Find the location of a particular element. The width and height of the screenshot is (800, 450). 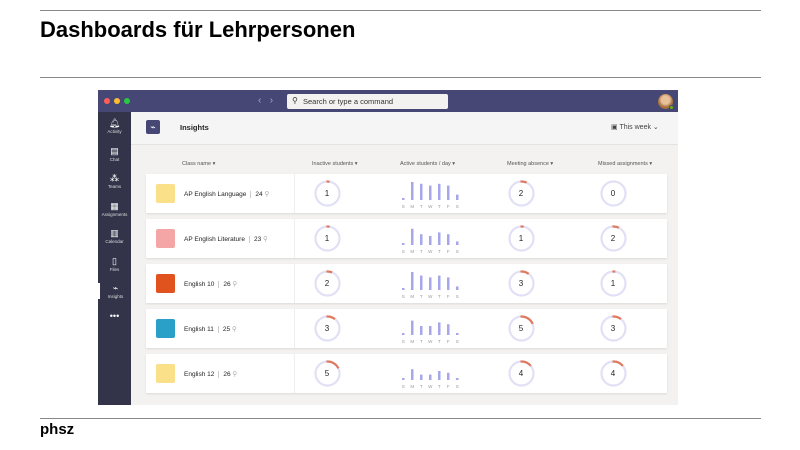

class-name: English 12 26 ⚲ is located at coordinates (211, 374).